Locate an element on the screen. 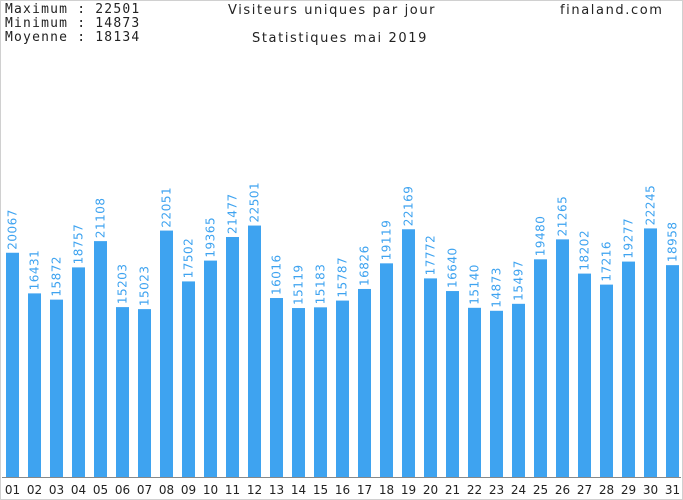 Image resolution: width=683 pixels, height=500 pixels. x-tick-label-07: 07 is located at coordinates (144, 490).